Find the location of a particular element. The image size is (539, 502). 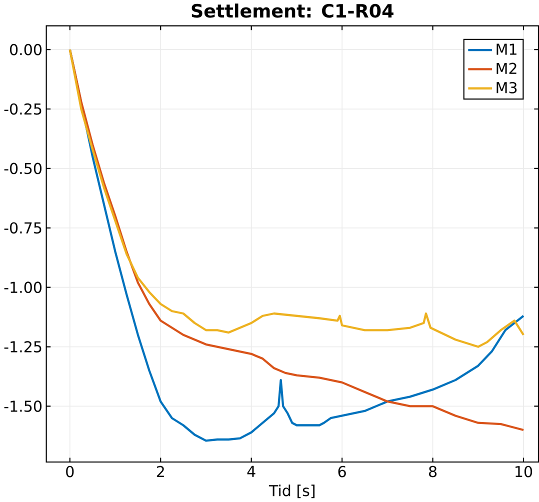

y-tick-label: -1.00 is located at coordinates (23, 288).